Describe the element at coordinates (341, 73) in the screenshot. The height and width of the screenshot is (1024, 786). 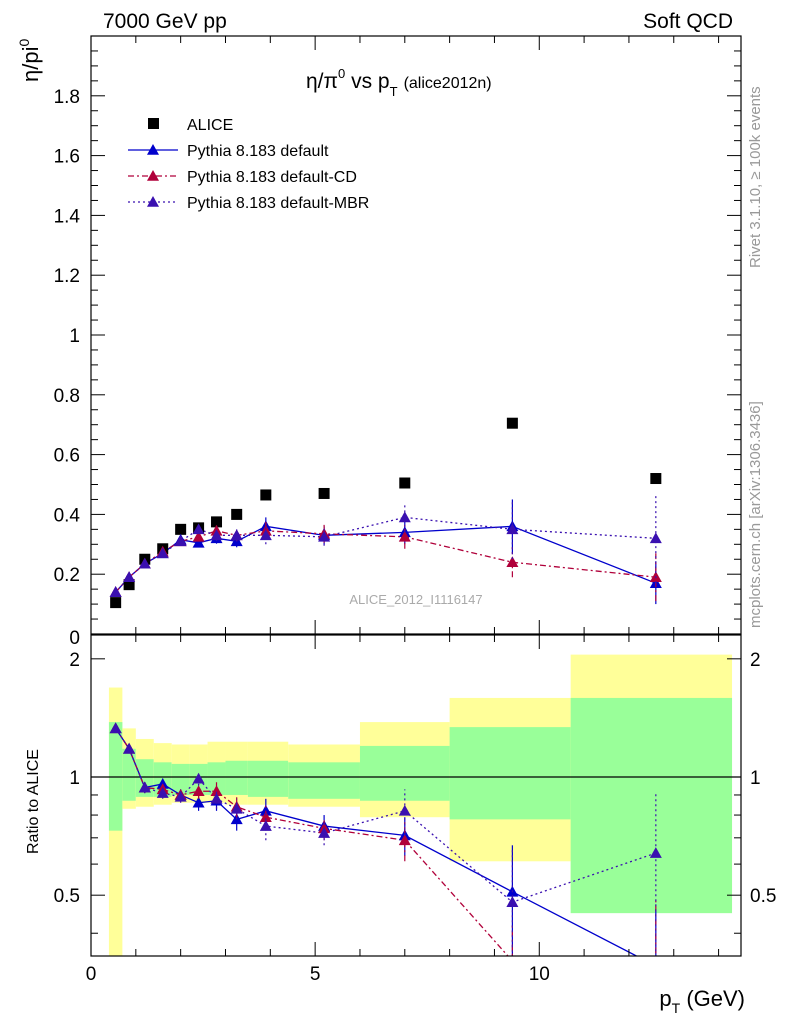
I see `title-sup: 0` at that location.